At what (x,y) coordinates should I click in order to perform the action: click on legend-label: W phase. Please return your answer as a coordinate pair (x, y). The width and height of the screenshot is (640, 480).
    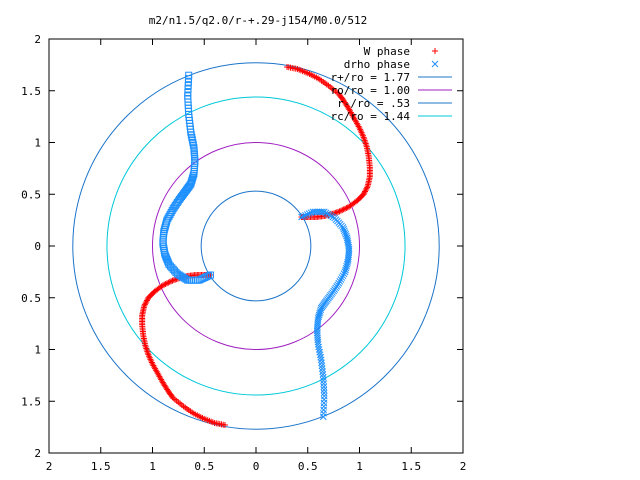
    Looking at the image, I should click on (387, 51).